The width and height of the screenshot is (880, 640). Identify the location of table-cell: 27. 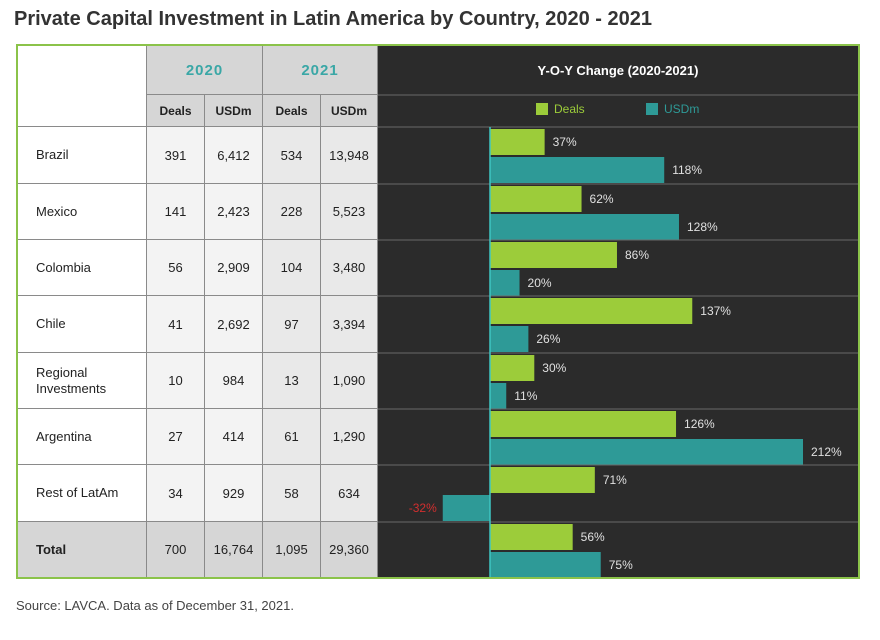
(176, 437).